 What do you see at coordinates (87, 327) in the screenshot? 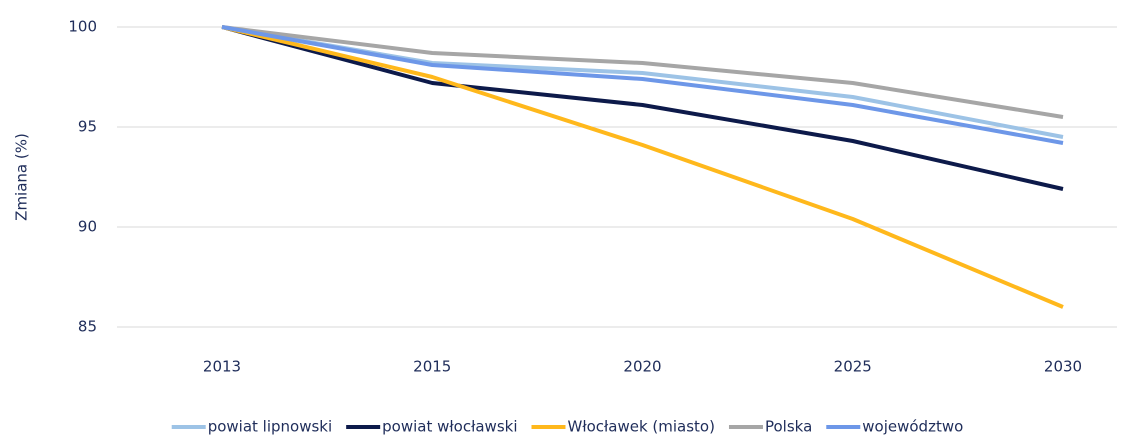
I see `y-tick-label: 85` at bounding box center [87, 327].